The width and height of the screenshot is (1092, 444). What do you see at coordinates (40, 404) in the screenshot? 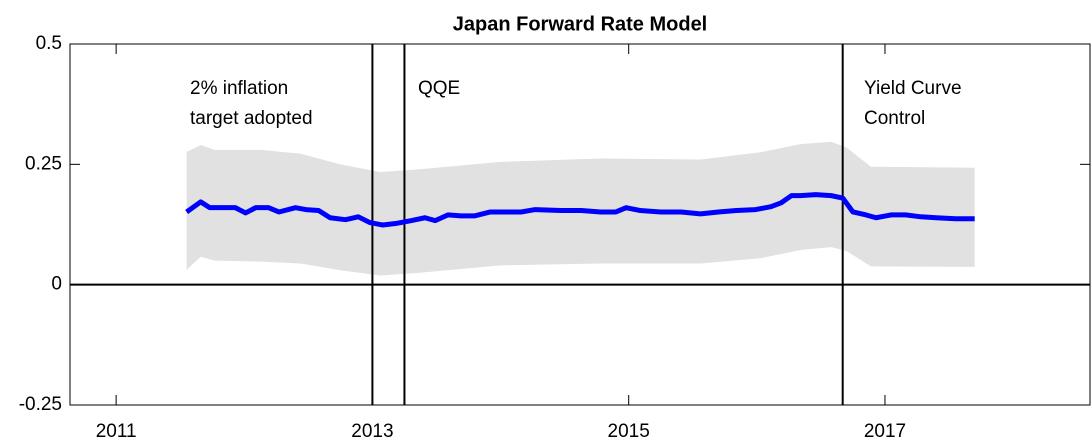
I see `y-tick-label: -0.25` at bounding box center [40, 404].